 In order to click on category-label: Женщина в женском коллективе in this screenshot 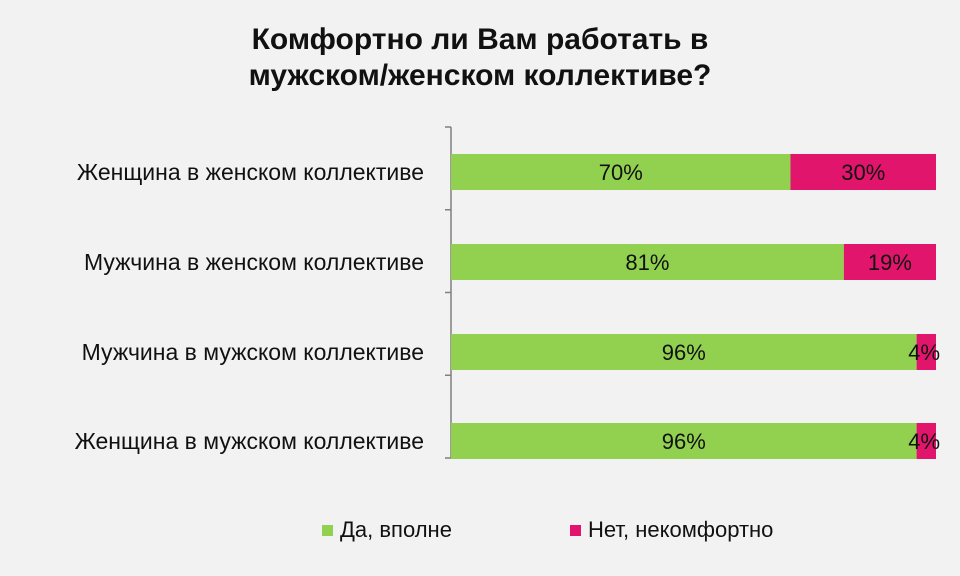, I will do `click(250, 172)`.